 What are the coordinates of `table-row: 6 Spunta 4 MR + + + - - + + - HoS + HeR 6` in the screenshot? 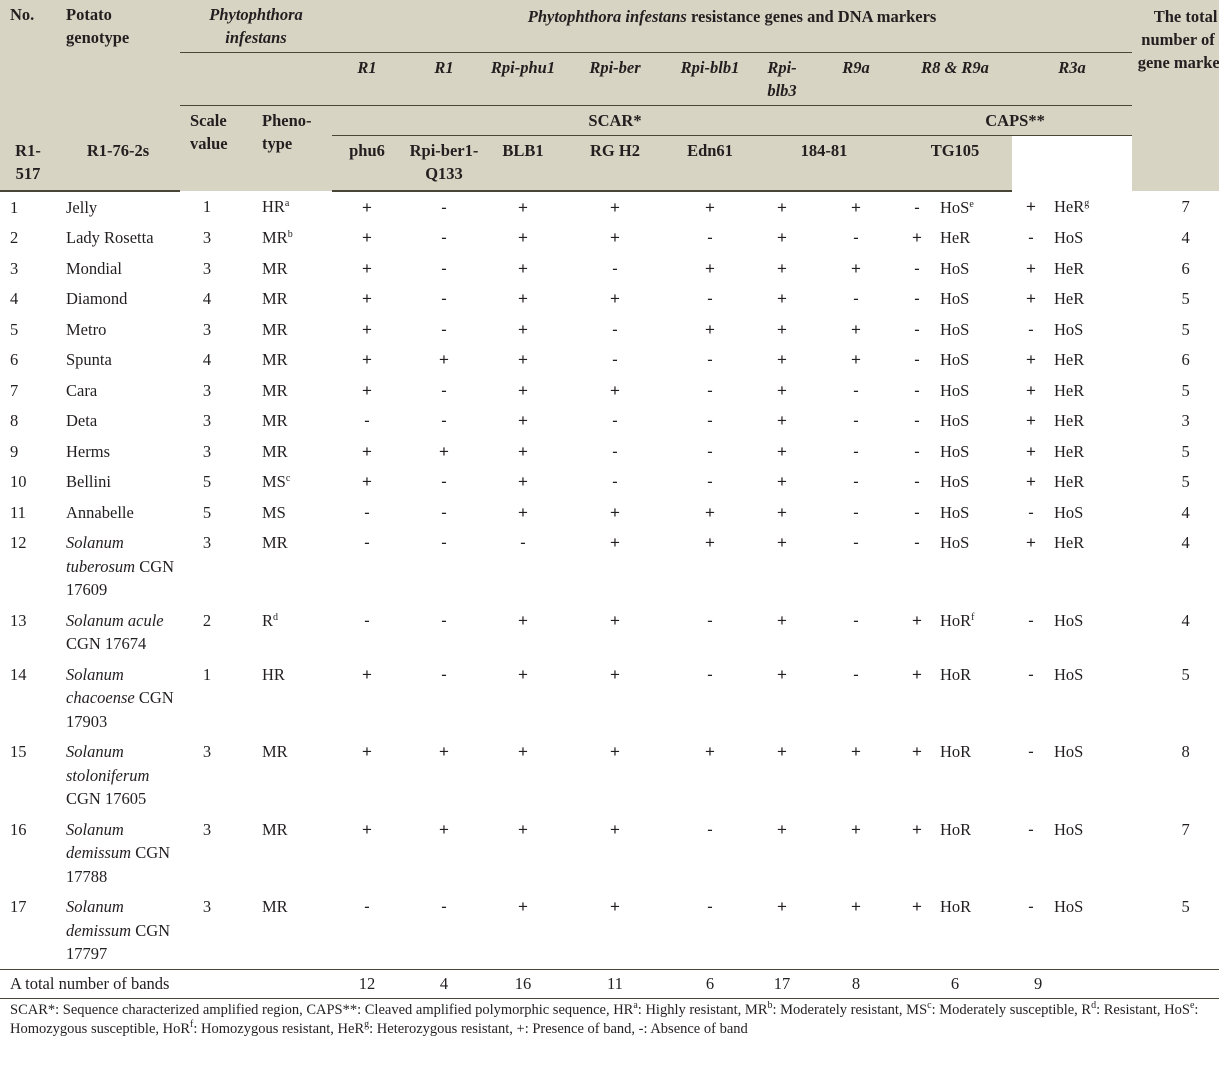 It's located at (609, 359).